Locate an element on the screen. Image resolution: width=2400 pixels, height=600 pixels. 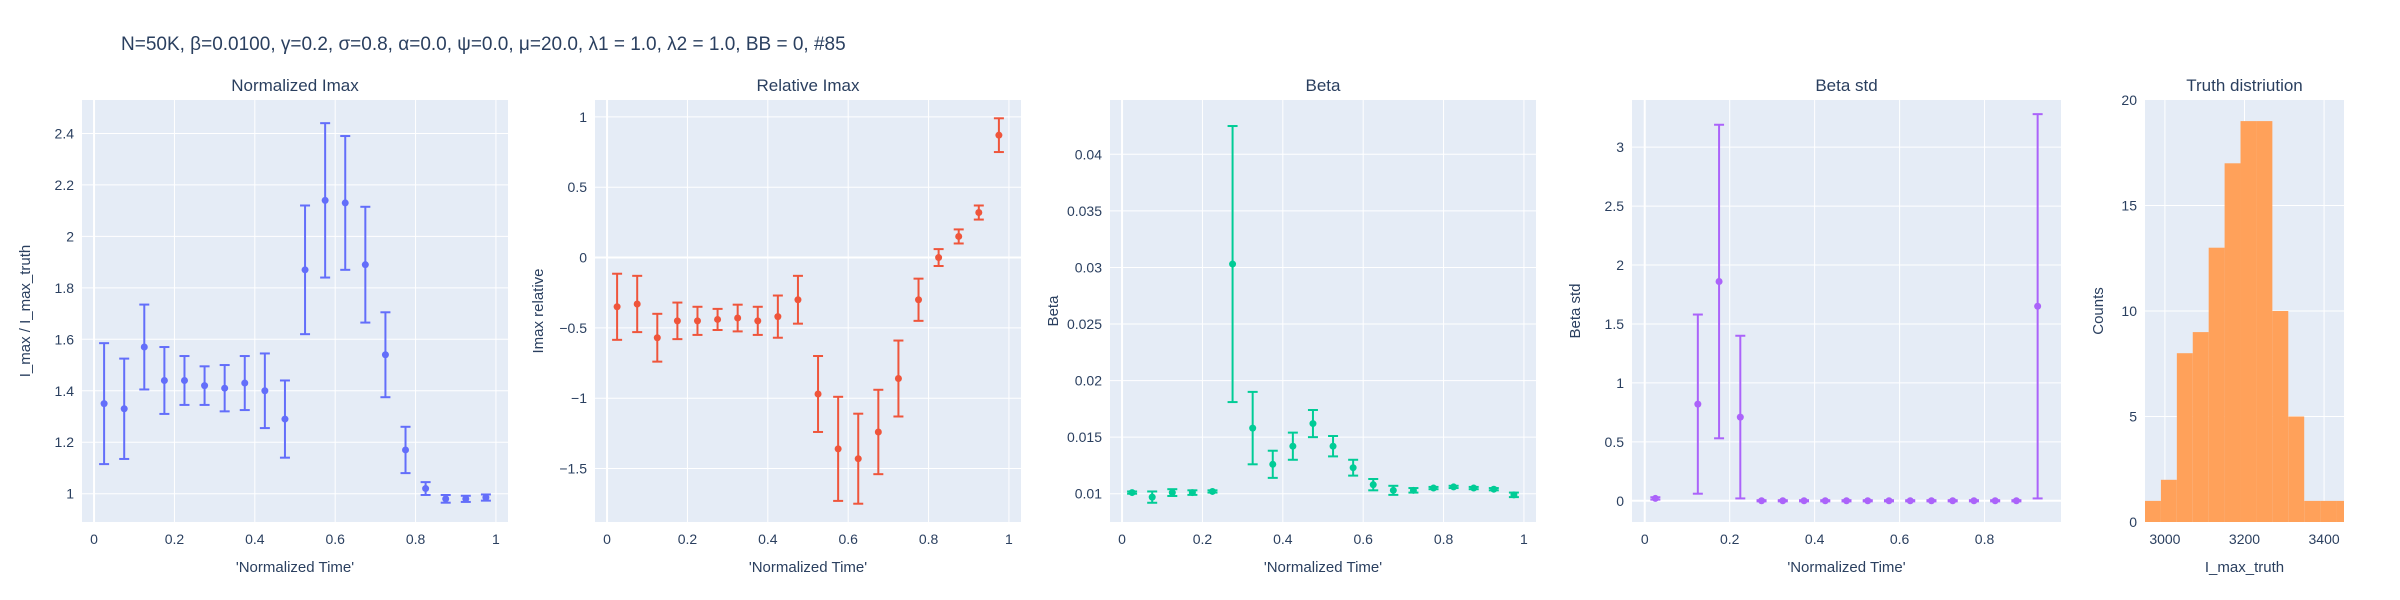
y-tick-label: 0.04 is located at coordinates (1088, 154).